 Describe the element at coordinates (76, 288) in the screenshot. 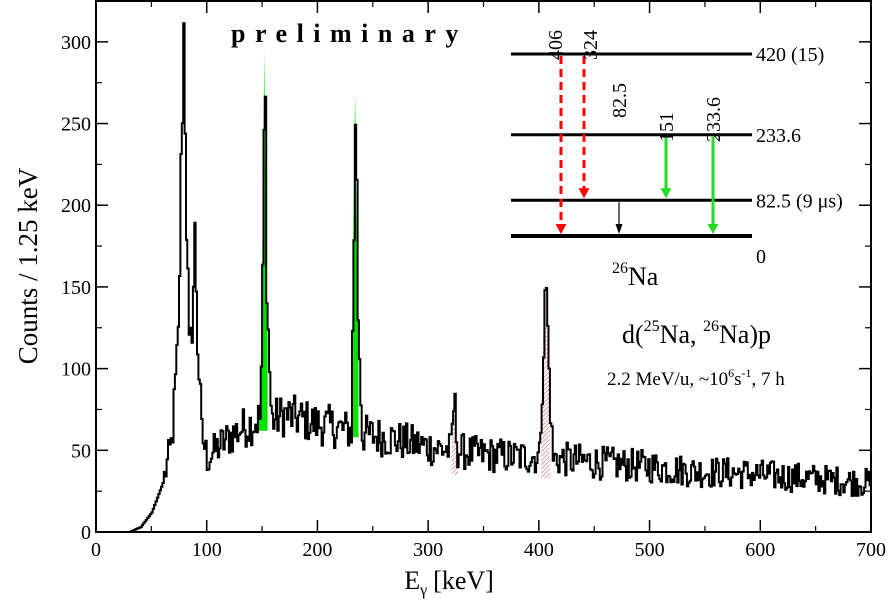

I see `y-tick-label: 150` at that location.